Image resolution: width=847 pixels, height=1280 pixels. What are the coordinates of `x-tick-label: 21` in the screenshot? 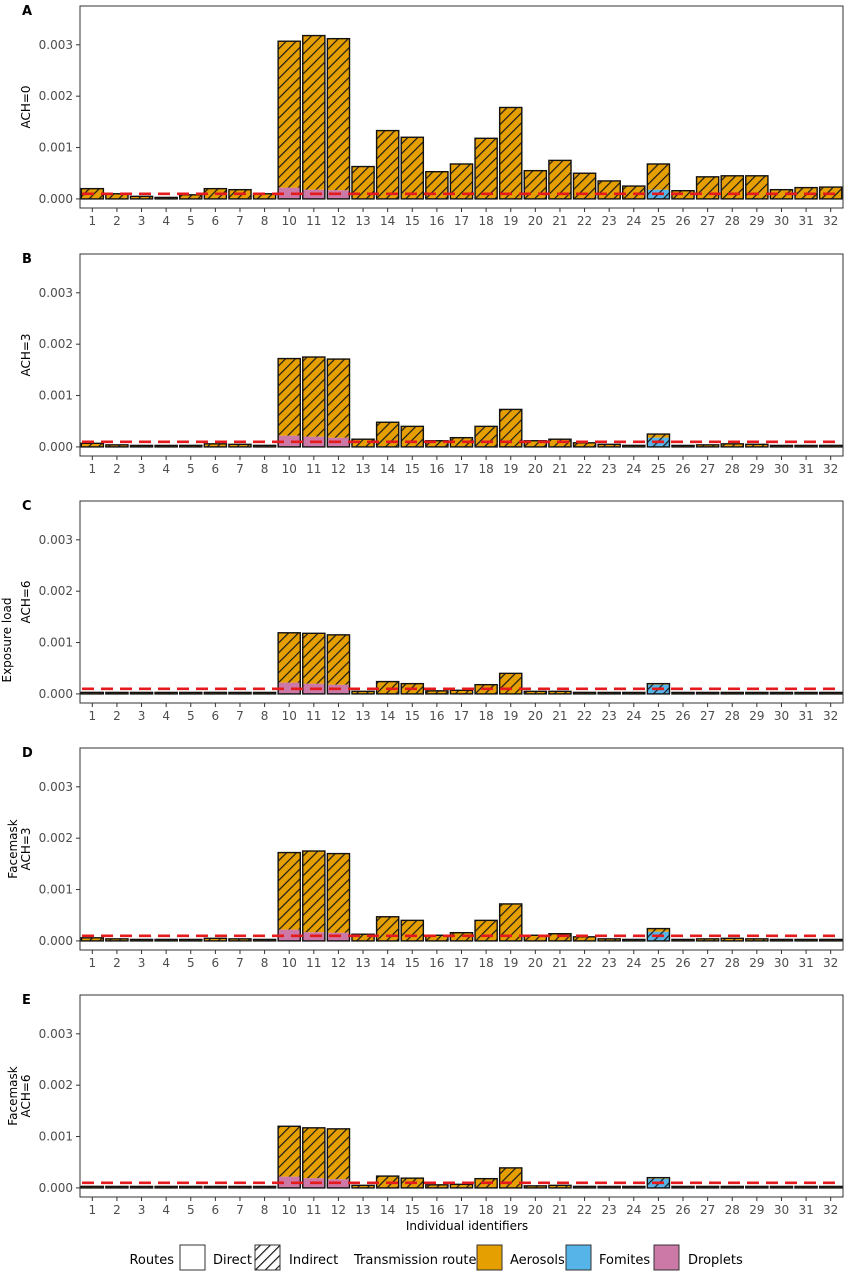 It's located at (559, 1210).